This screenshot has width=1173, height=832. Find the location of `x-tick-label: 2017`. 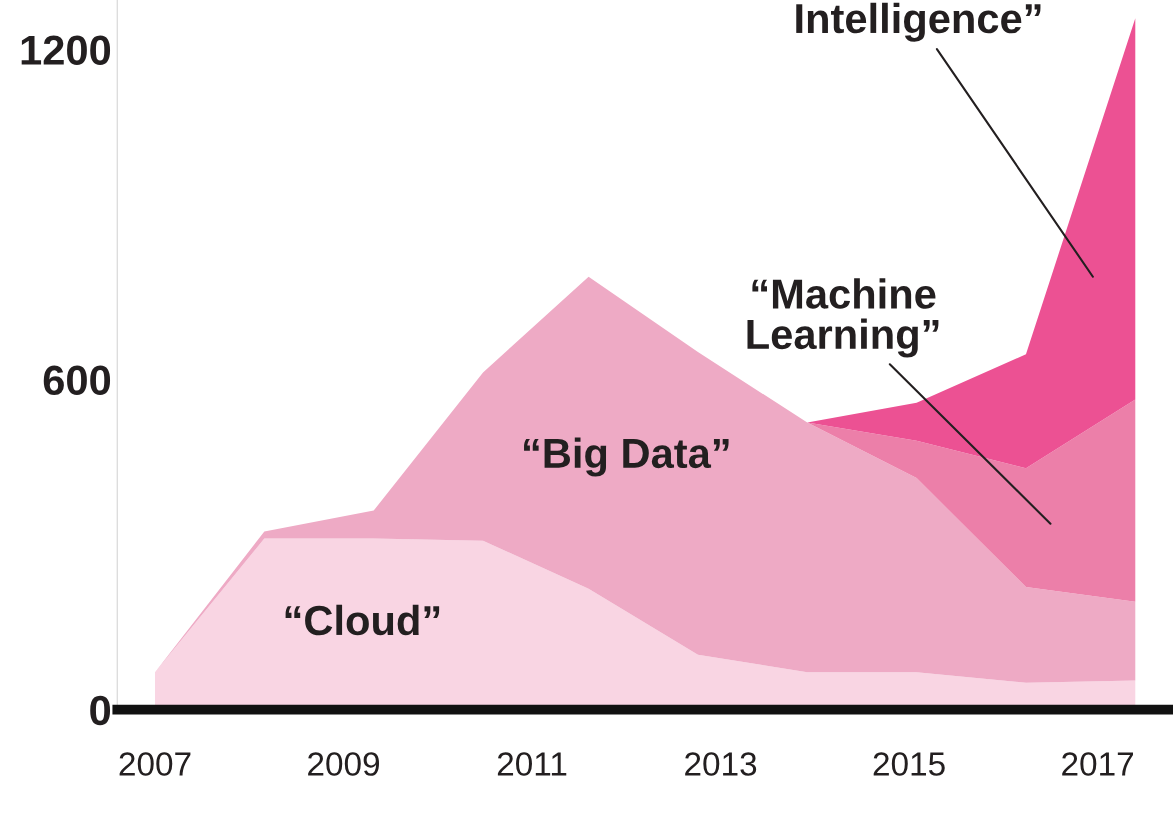

x-tick-label: 2017 is located at coordinates (1097, 764).